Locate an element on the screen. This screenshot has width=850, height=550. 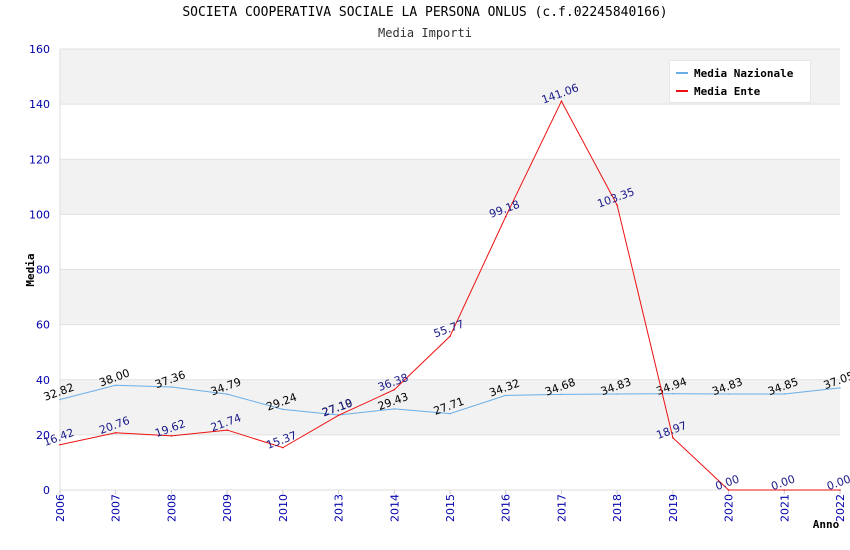
x-tick-label: 2021 is located at coordinates (784, 508).